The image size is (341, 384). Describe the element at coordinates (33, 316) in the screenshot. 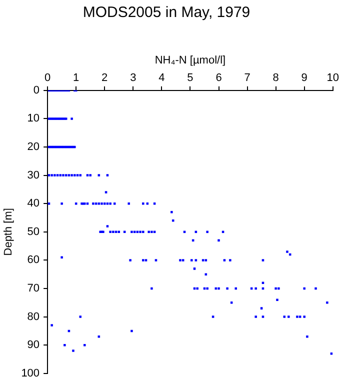

I see `y-tick-label: 80` at that location.